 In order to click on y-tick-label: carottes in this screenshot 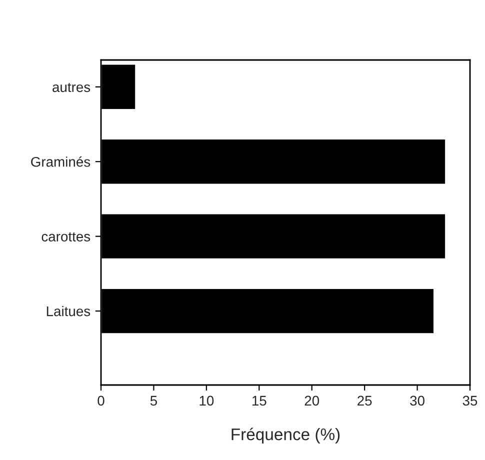, I will do `click(66, 237)`.